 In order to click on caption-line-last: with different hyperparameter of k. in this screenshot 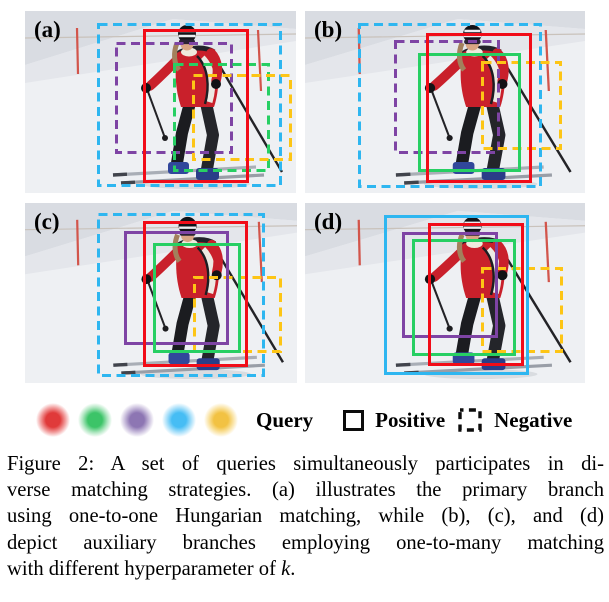, I will do `click(151, 568)`.